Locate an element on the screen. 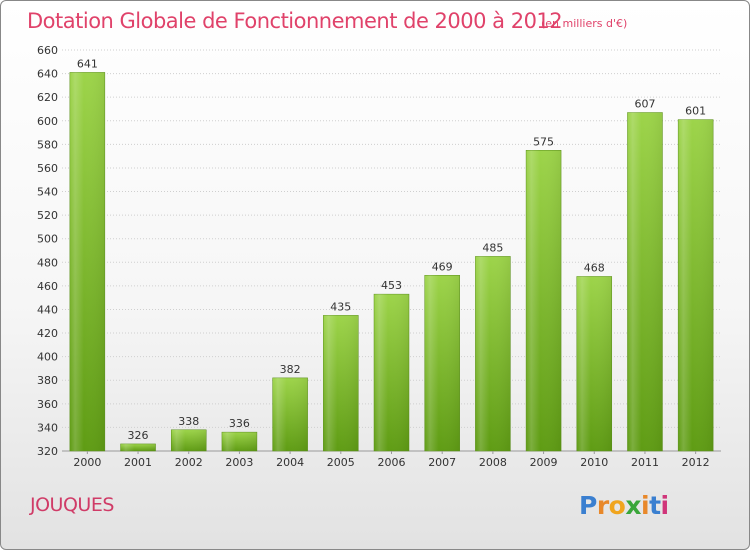 This screenshot has width=750, height=550. x-tick-label: 2006 is located at coordinates (392, 462).